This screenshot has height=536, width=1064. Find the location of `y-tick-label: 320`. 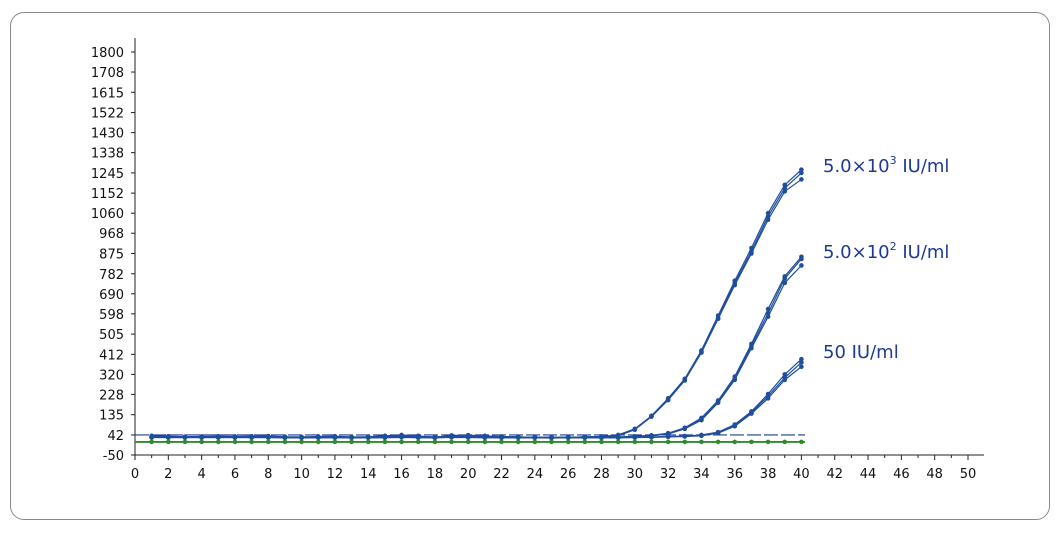

y-tick-label: 320 is located at coordinates (111, 375).